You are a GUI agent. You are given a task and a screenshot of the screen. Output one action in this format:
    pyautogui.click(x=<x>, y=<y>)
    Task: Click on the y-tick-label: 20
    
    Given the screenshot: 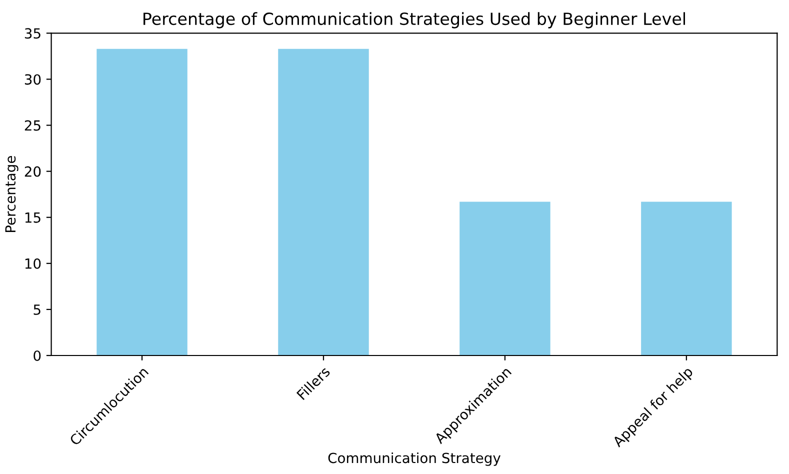 What is the action you would take?
    pyautogui.click(x=32, y=171)
    